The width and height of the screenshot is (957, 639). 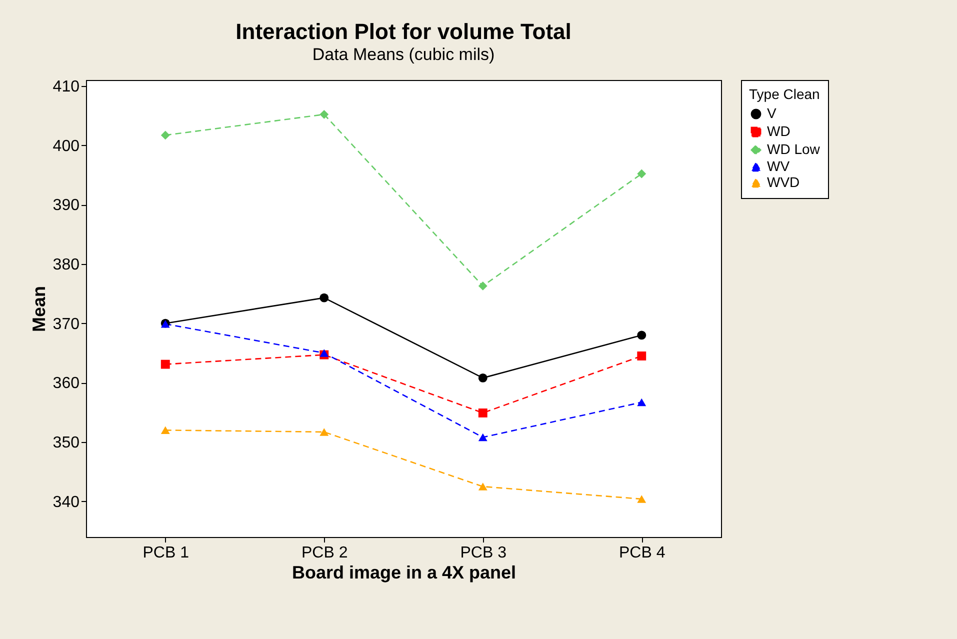 I want to click on y-tick-label: 400, so click(x=66, y=146).